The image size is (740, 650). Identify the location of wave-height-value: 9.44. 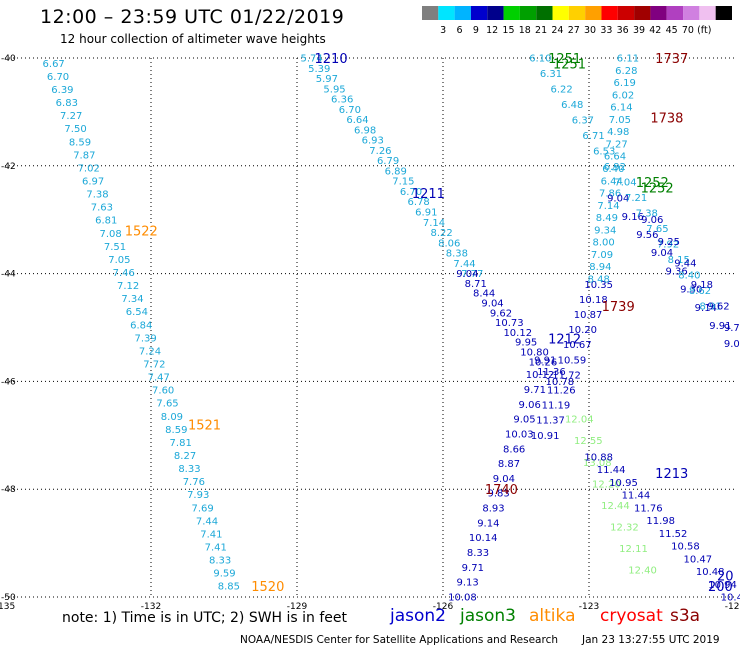
(685, 263).